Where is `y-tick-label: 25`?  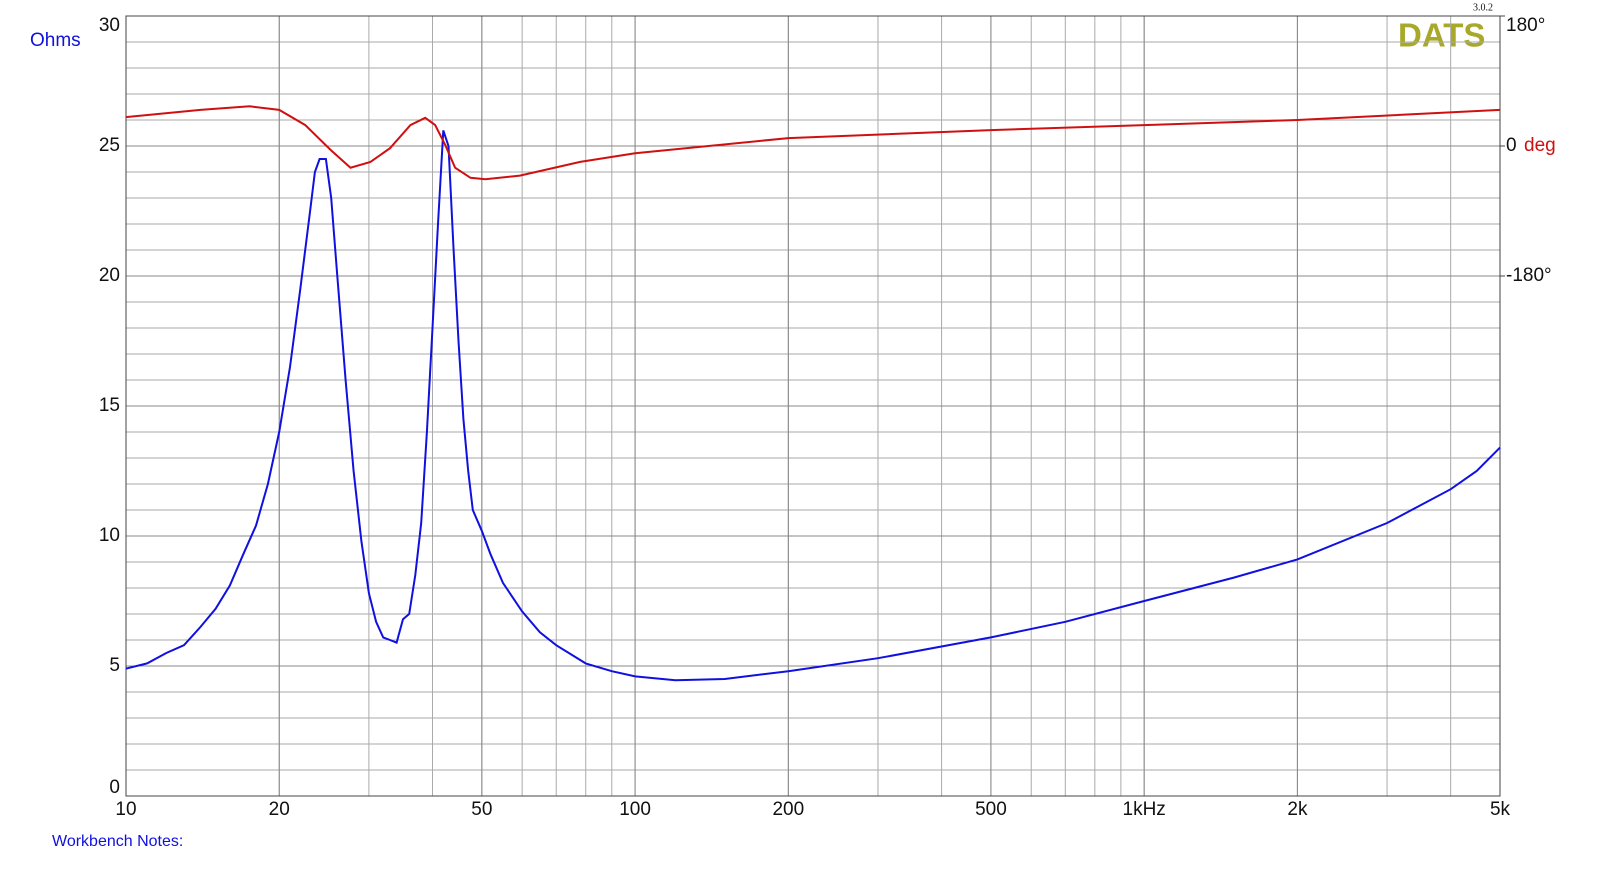 y-tick-label: 25 is located at coordinates (109, 145).